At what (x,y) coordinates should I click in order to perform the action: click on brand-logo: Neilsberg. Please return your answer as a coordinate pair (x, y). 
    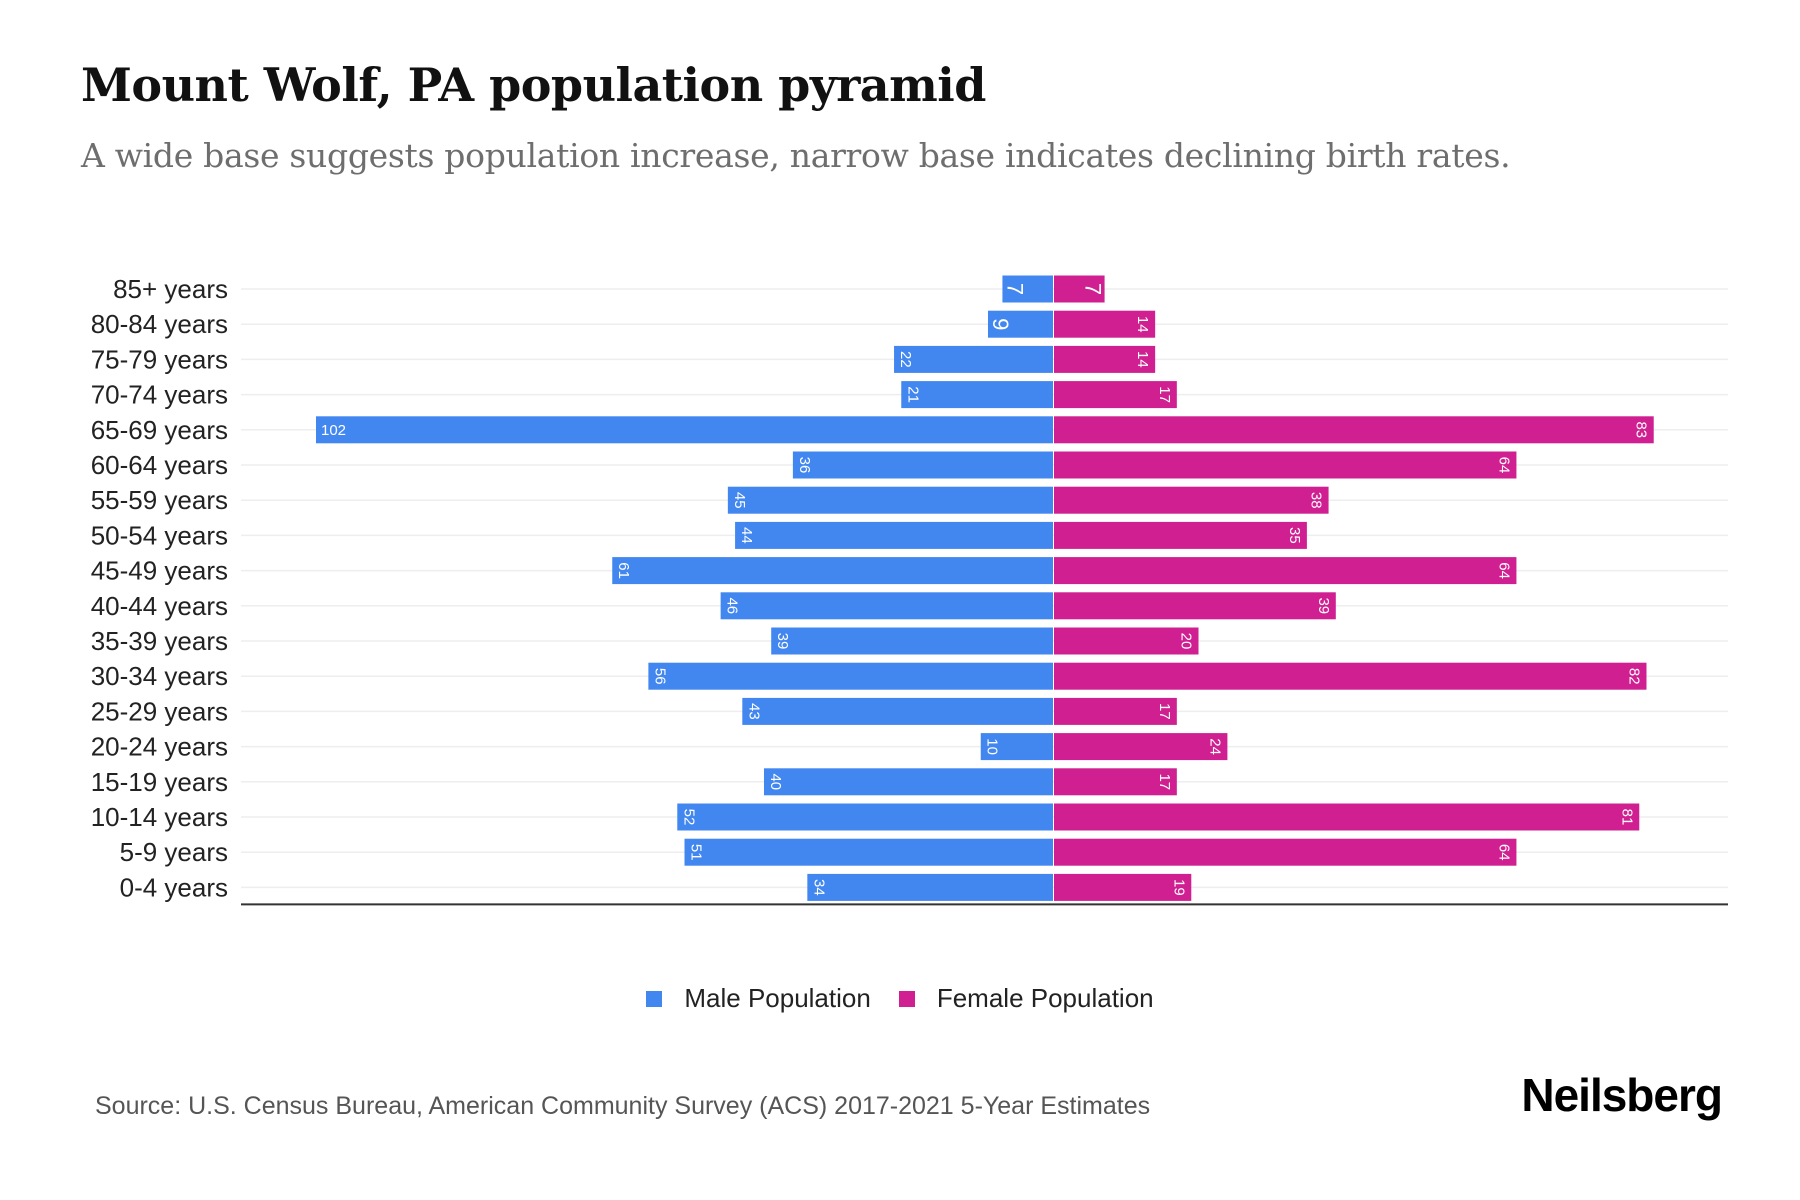
    Looking at the image, I should click on (1622, 1095).